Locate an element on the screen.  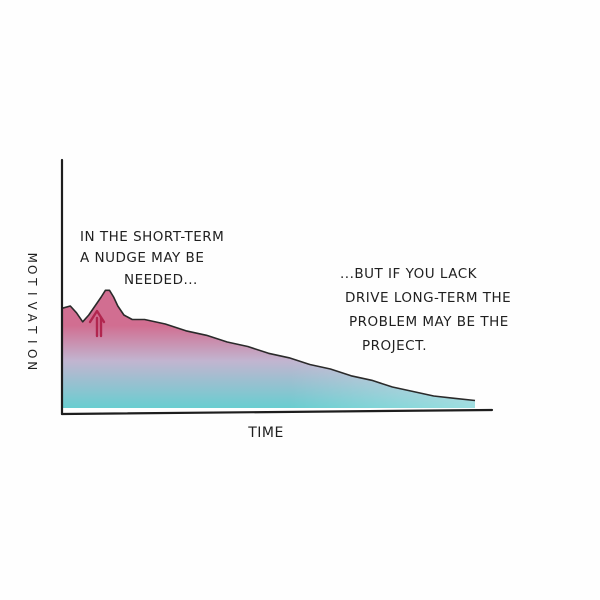
y-axis-label-glyph: A is located at coordinates (32, 318).